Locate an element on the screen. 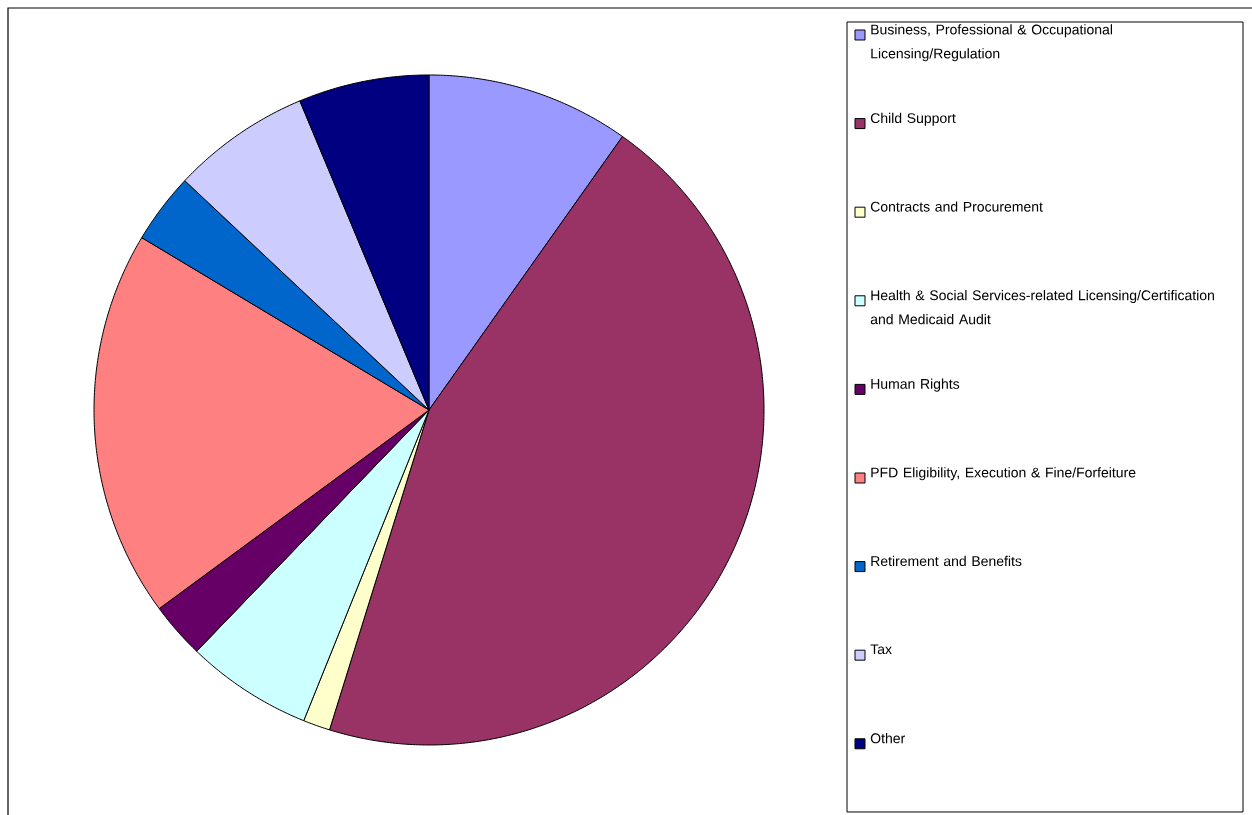 This screenshot has width=1252, height=815. legend-label: PFD Eligibility, Execution & Fine/Forfeiture is located at coordinates (1003, 474).